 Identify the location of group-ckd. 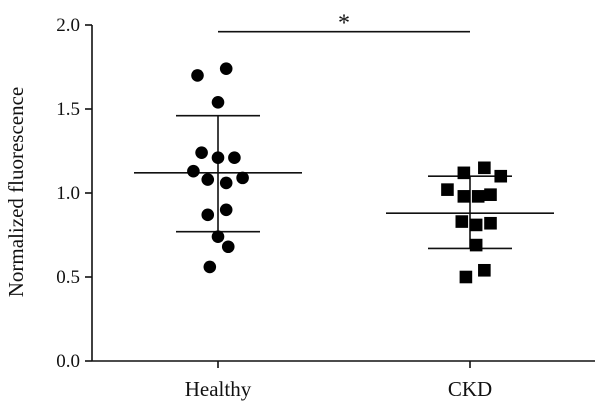
(470, 222).